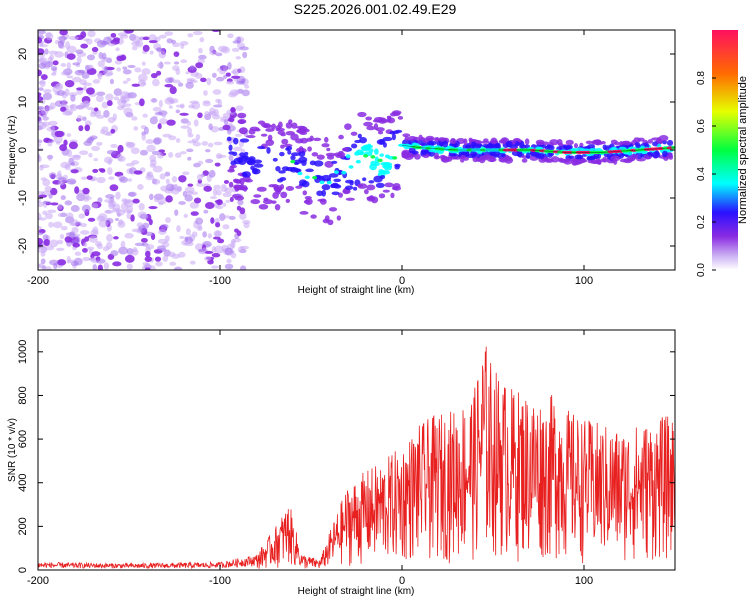 This screenshot has width=750, height=600. What do you see at coordinates (23, 483) in the screenshot?
I see `snr-y-tick-label: 400` at bounding box center [23, 483].